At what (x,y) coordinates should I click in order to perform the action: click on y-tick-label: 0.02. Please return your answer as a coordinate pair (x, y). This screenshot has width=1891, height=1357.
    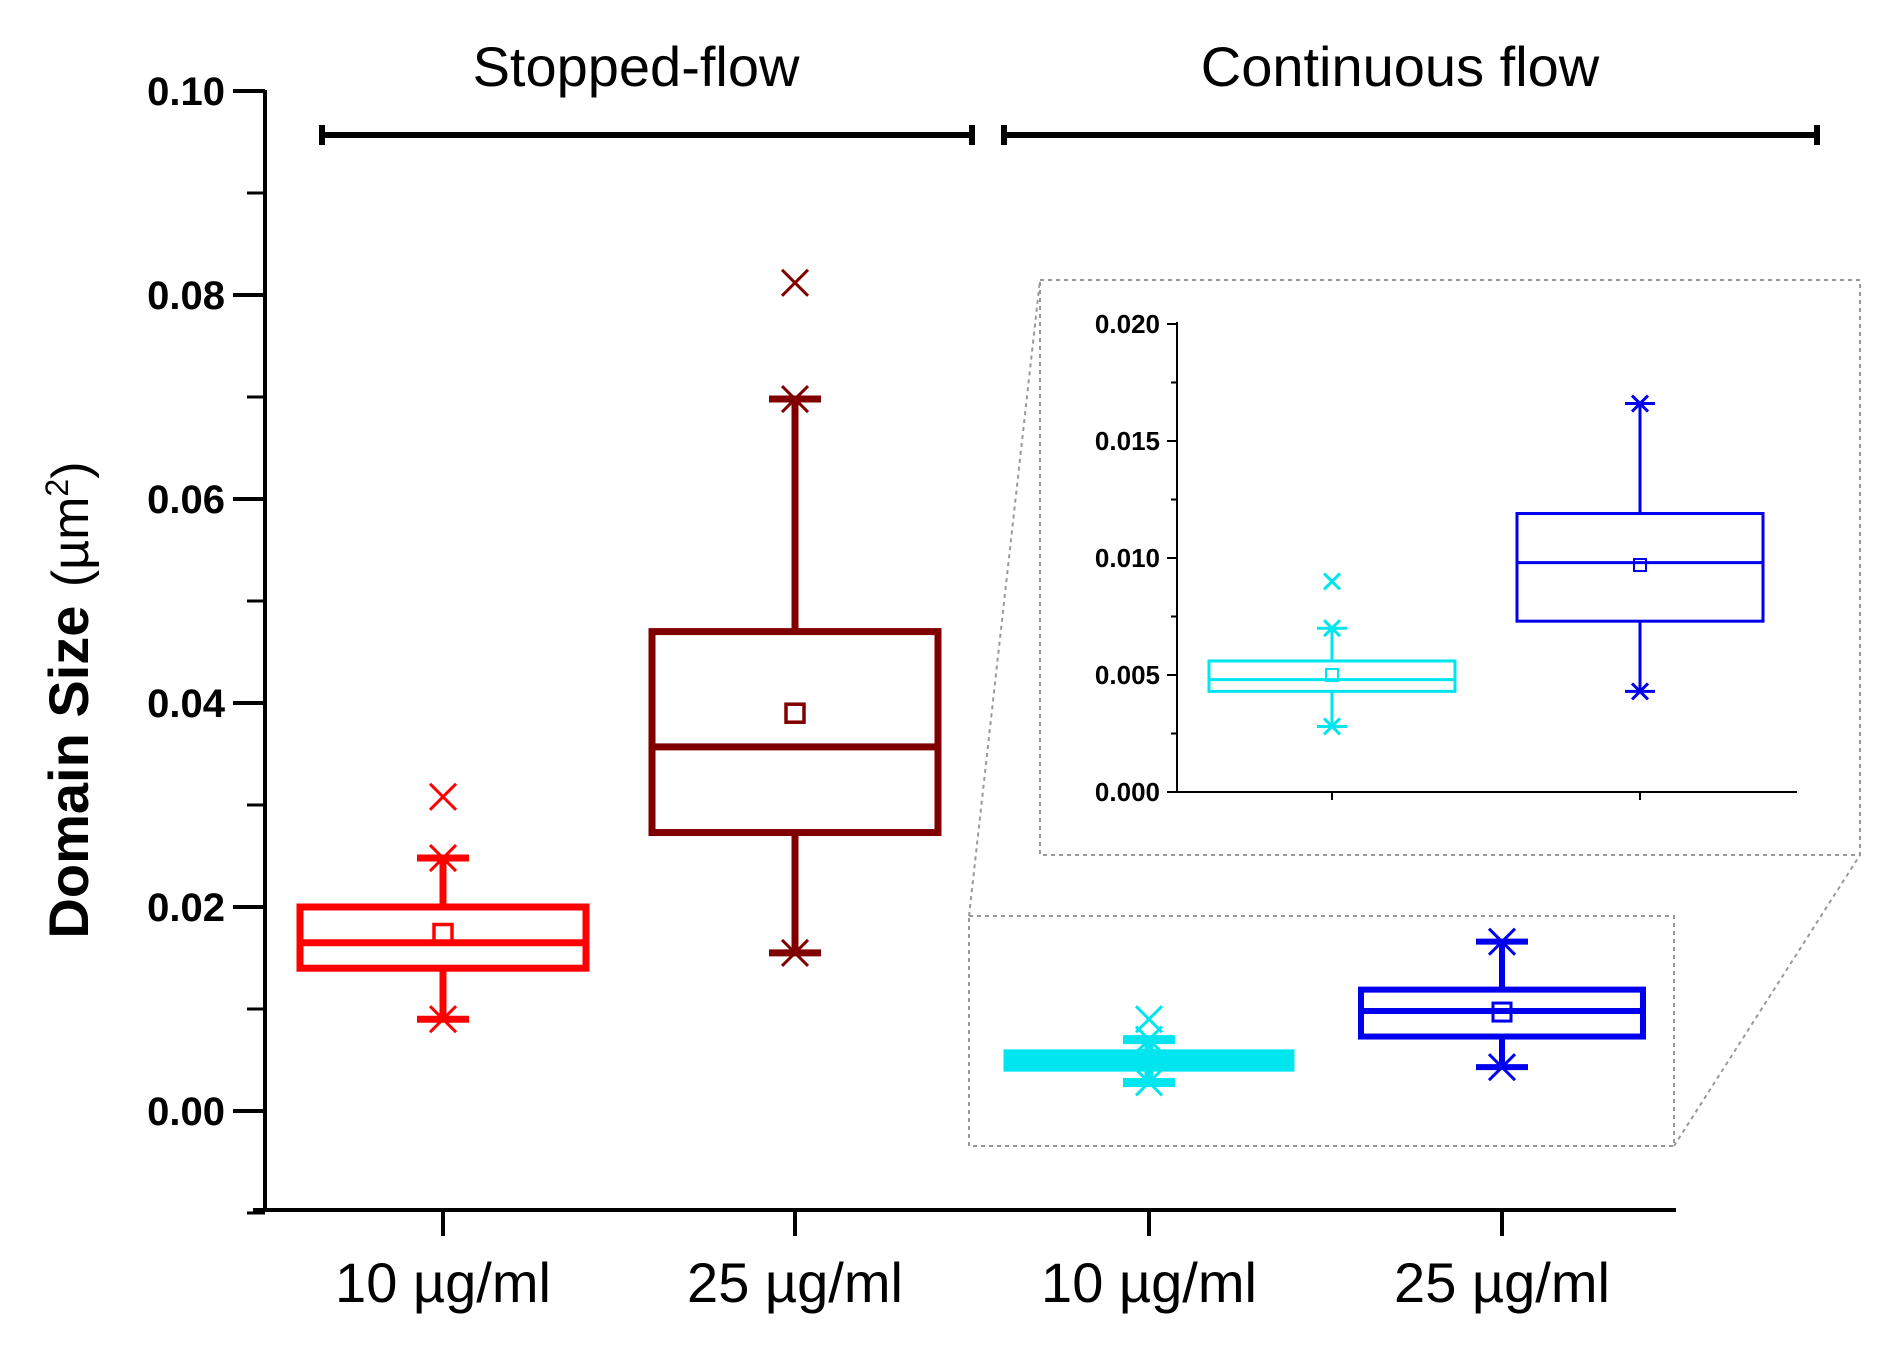
    Looking at the image, I should click on (186, 908).